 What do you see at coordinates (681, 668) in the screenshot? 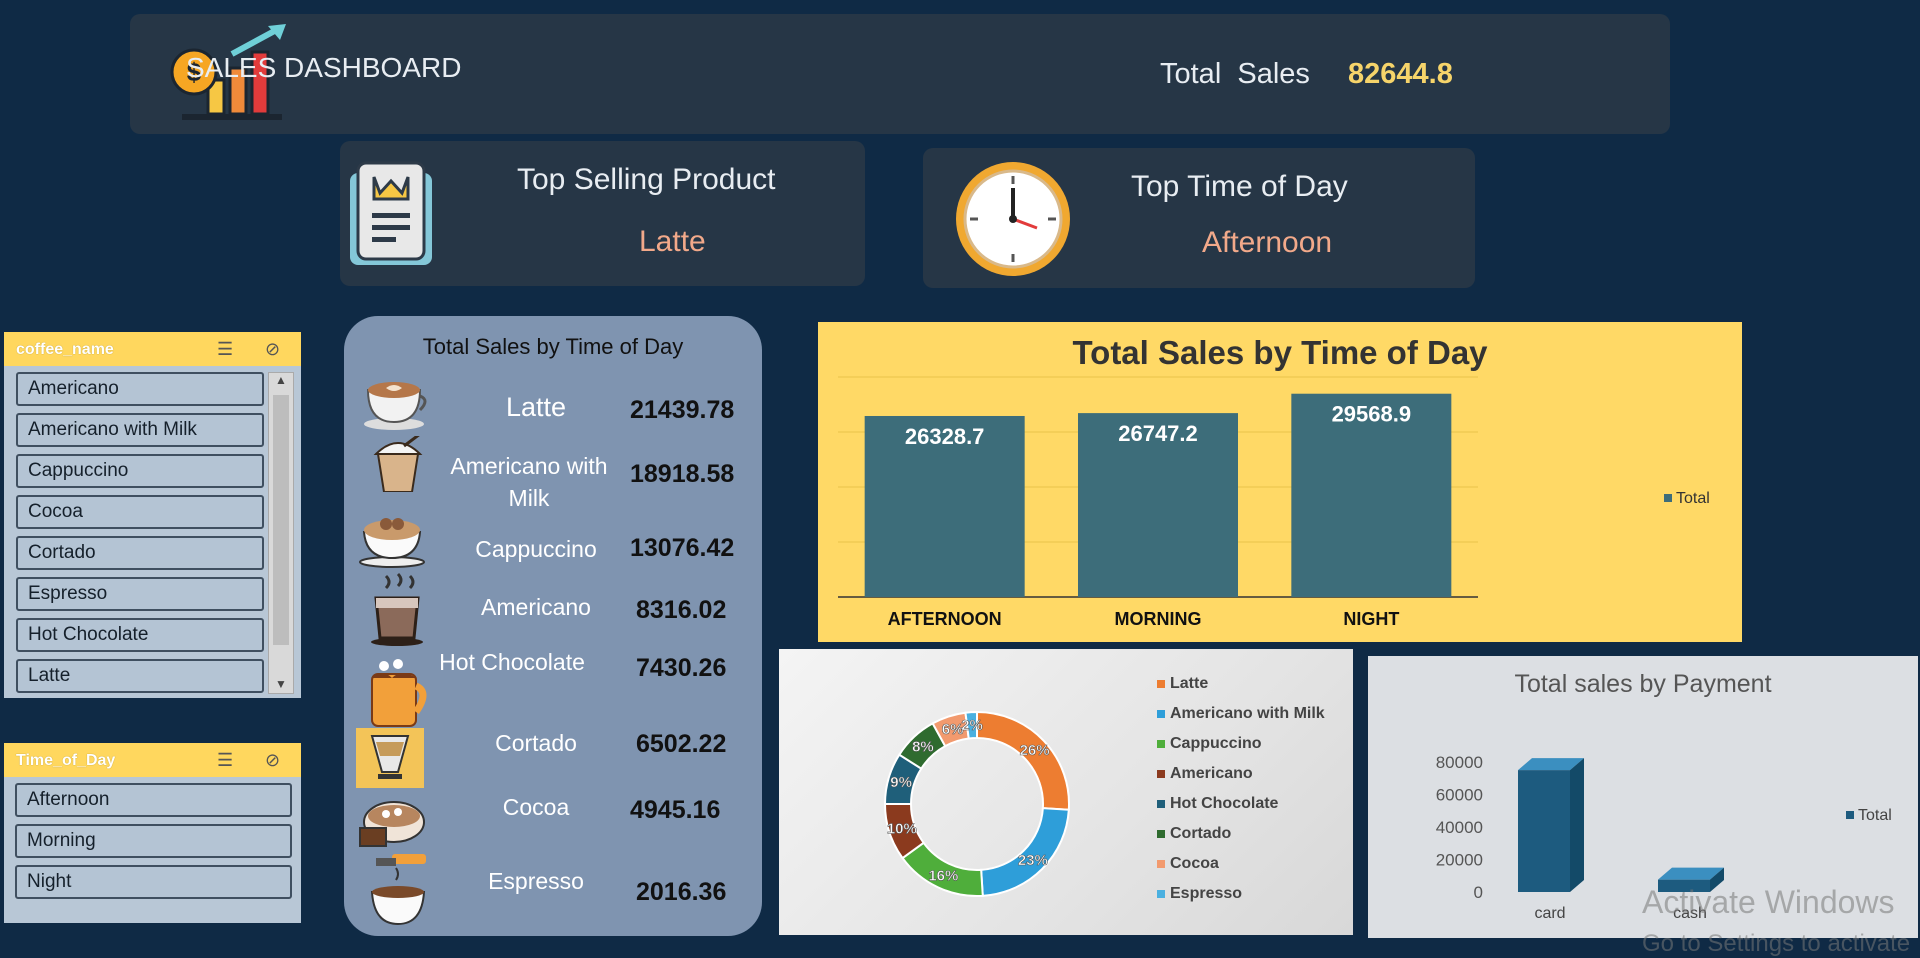
I see `product-value: 7430.26` at bounding box center [681, 668].